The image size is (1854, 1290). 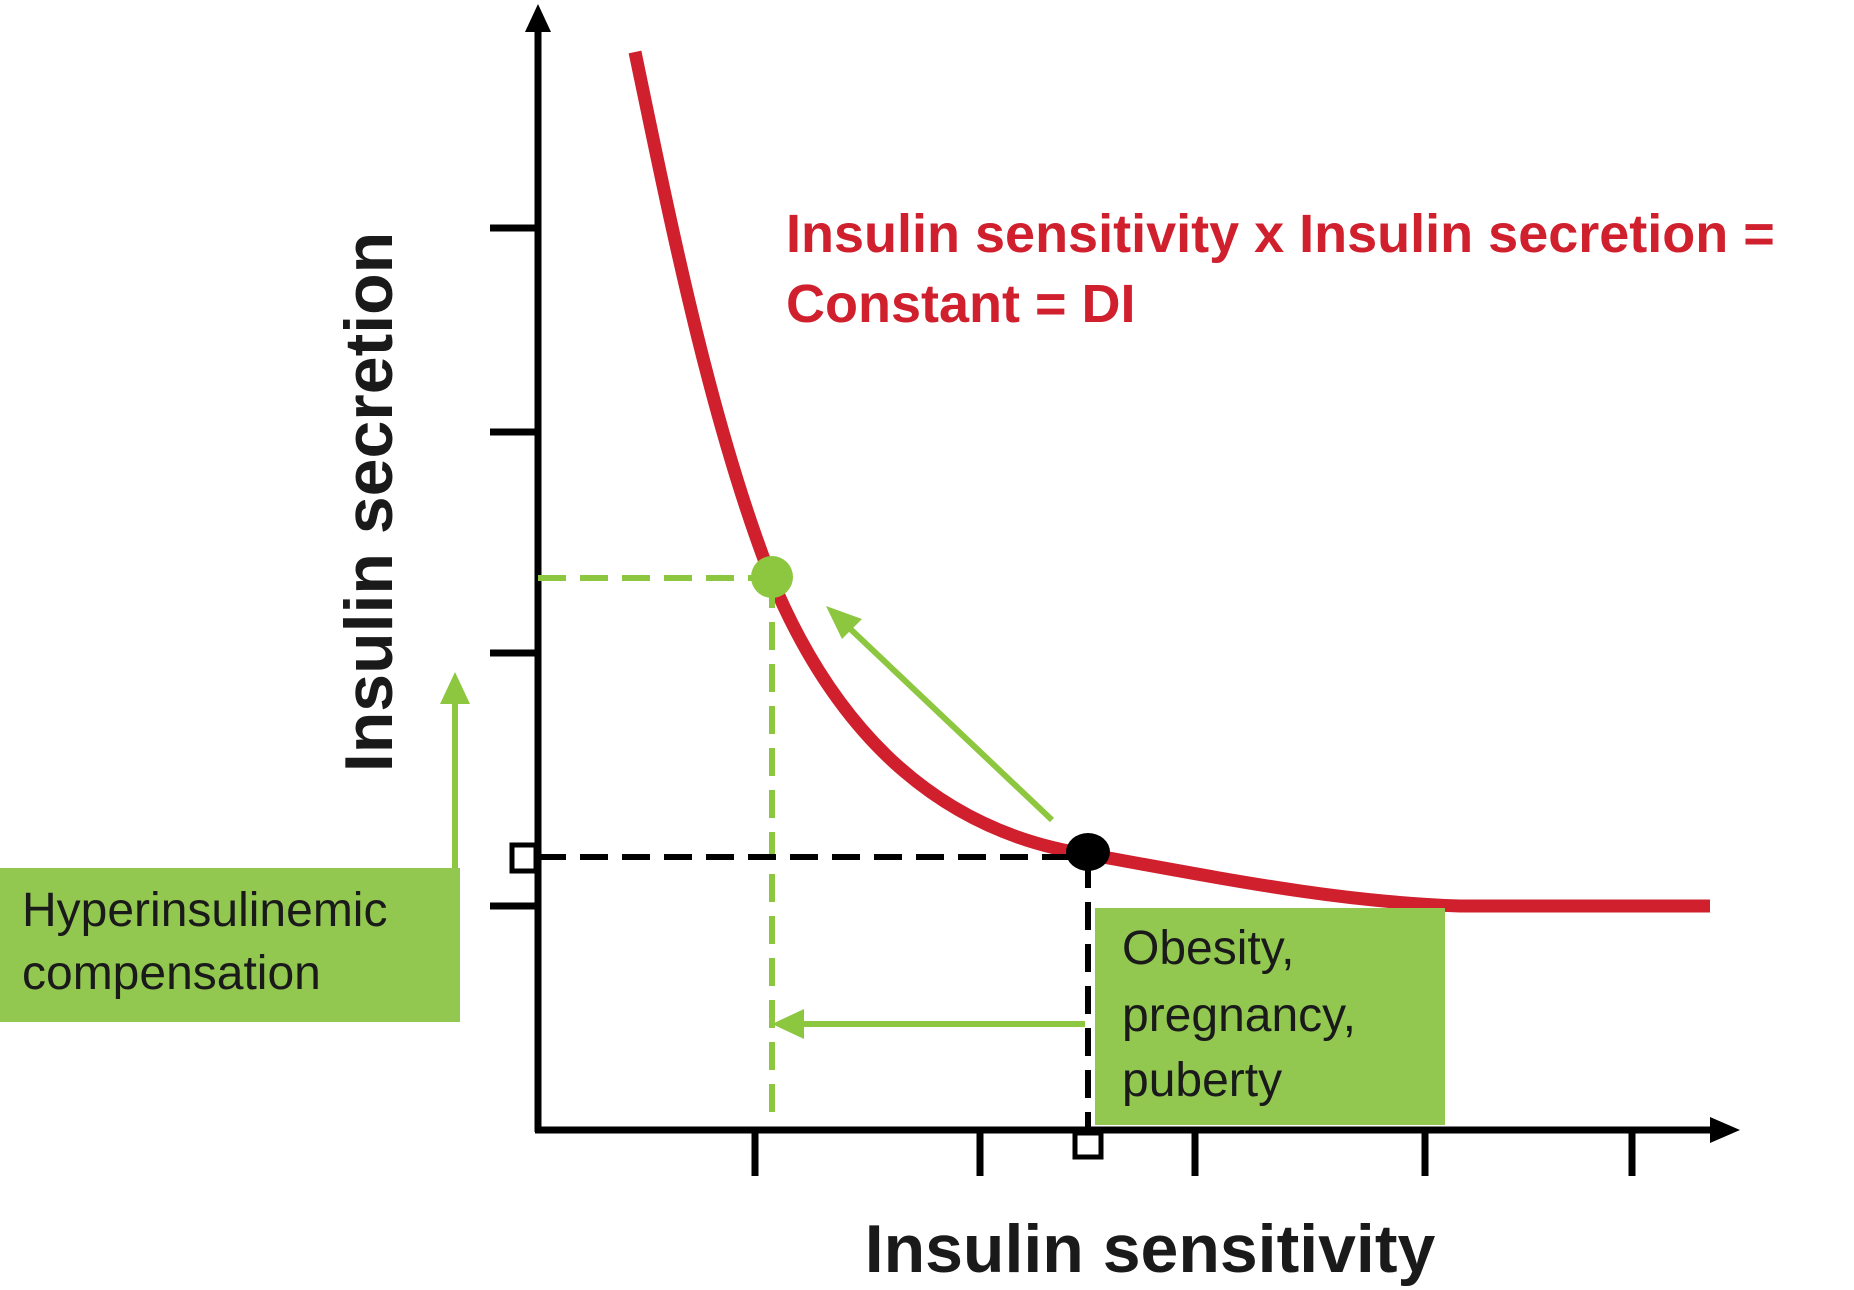 I want to click on equation-line2: Constant = DI, so click(x=961, y=304).